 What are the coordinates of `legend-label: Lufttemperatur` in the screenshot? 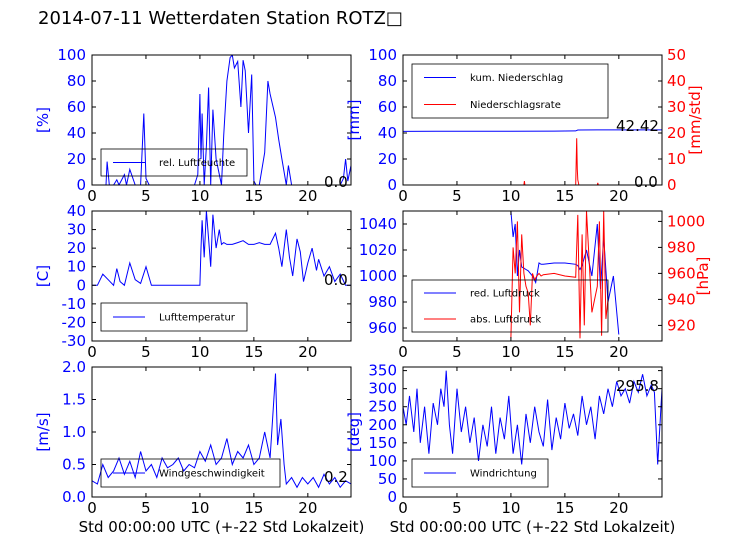 It's located at (197, 318).